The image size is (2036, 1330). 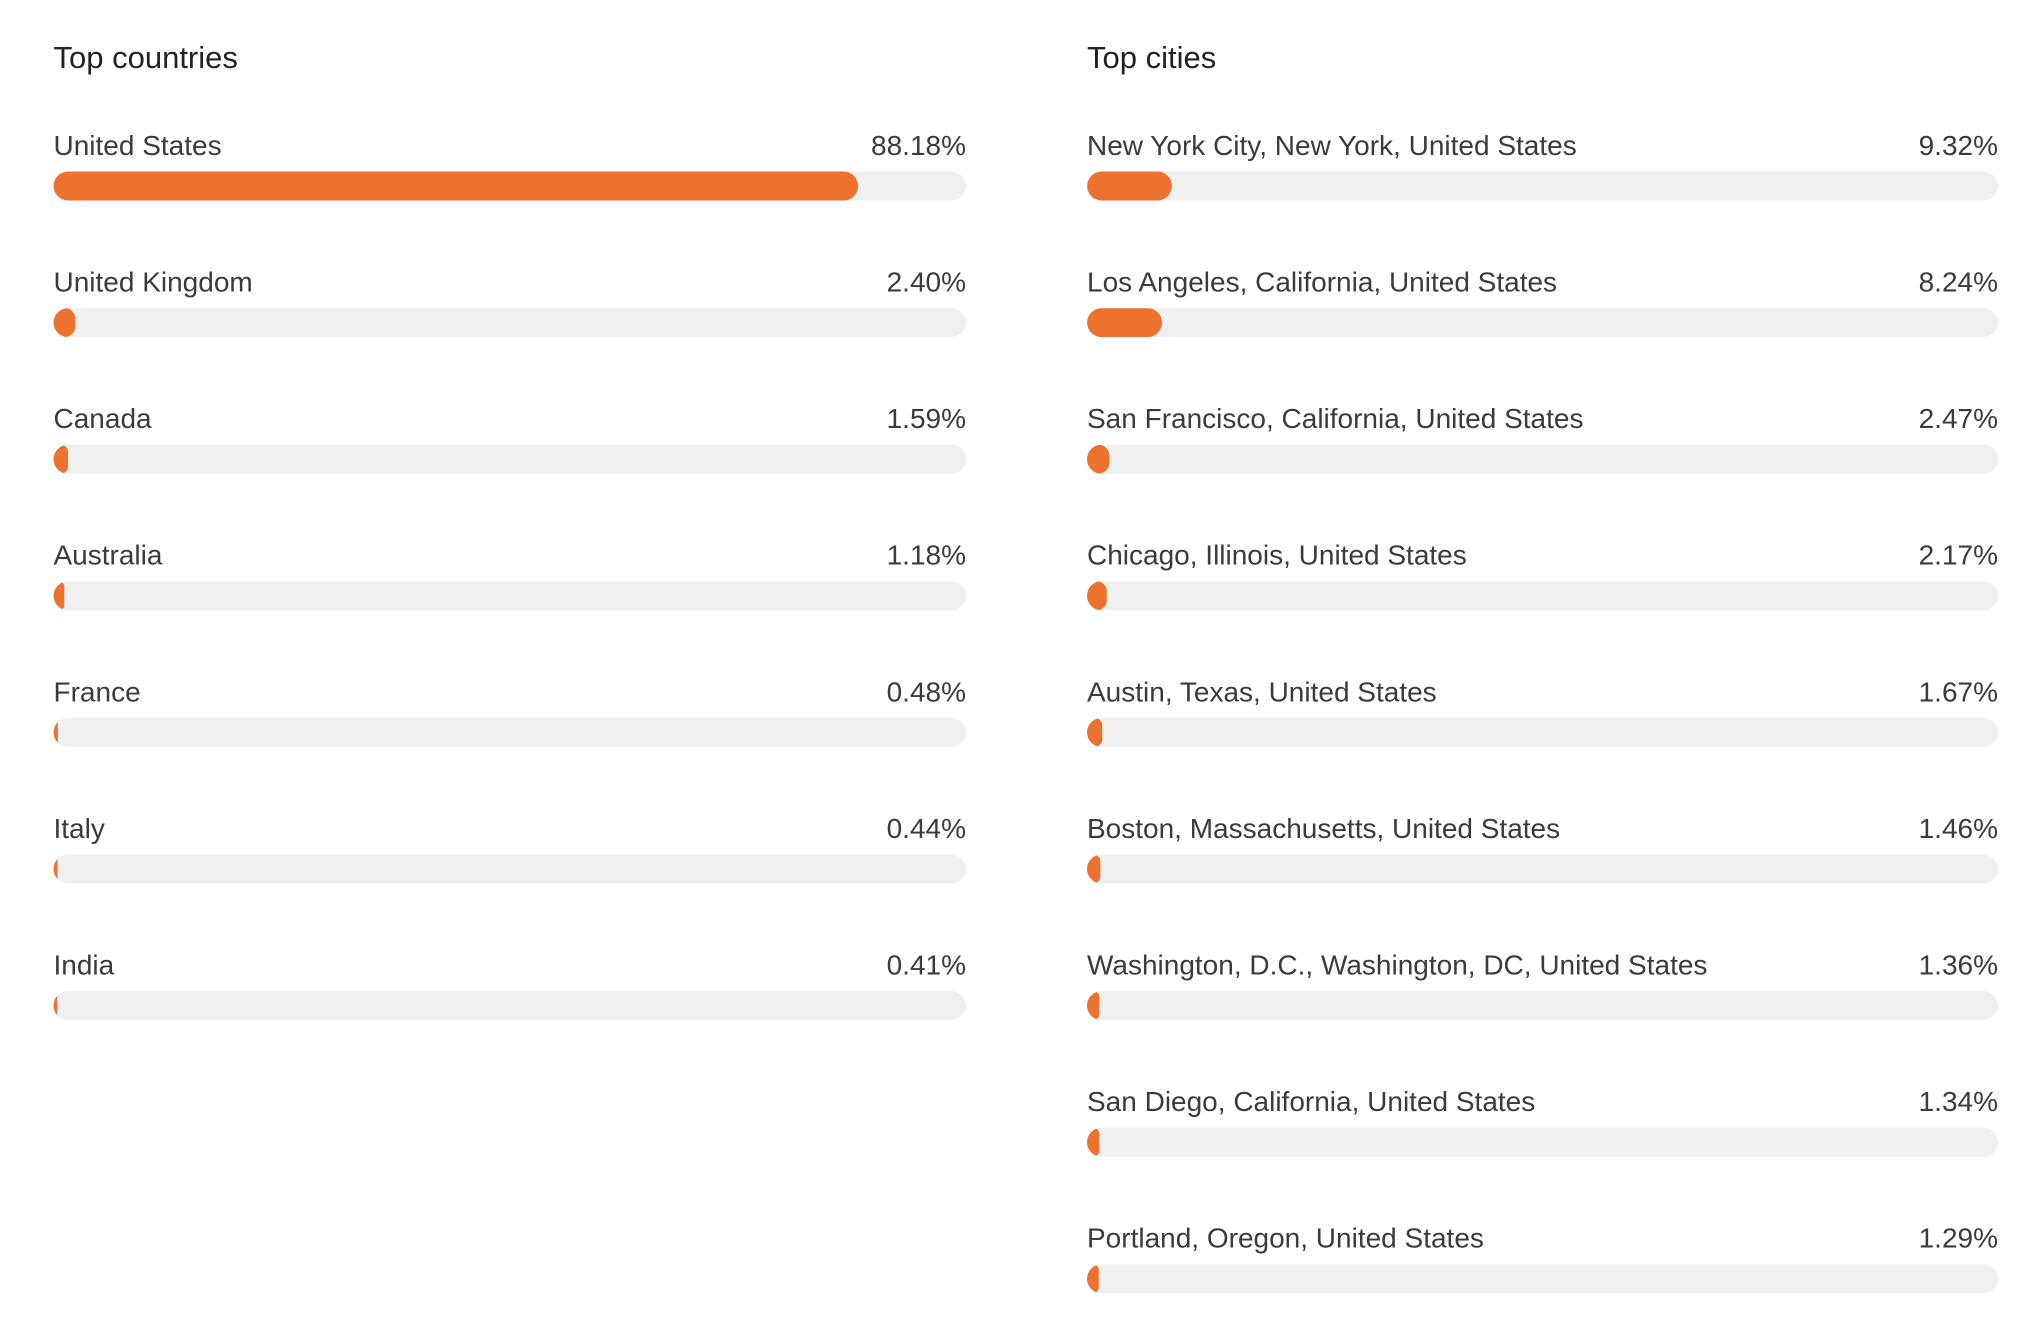 I want to click on value-label: 1.36%, so click(x=1958, y=964).